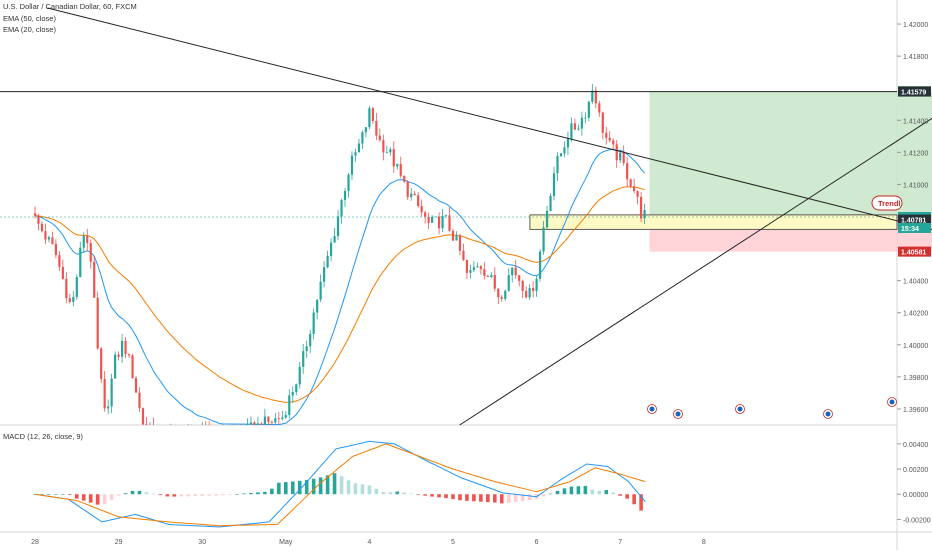  I want to click on ema50-legend: EMA (50, close), so click(29, 18).